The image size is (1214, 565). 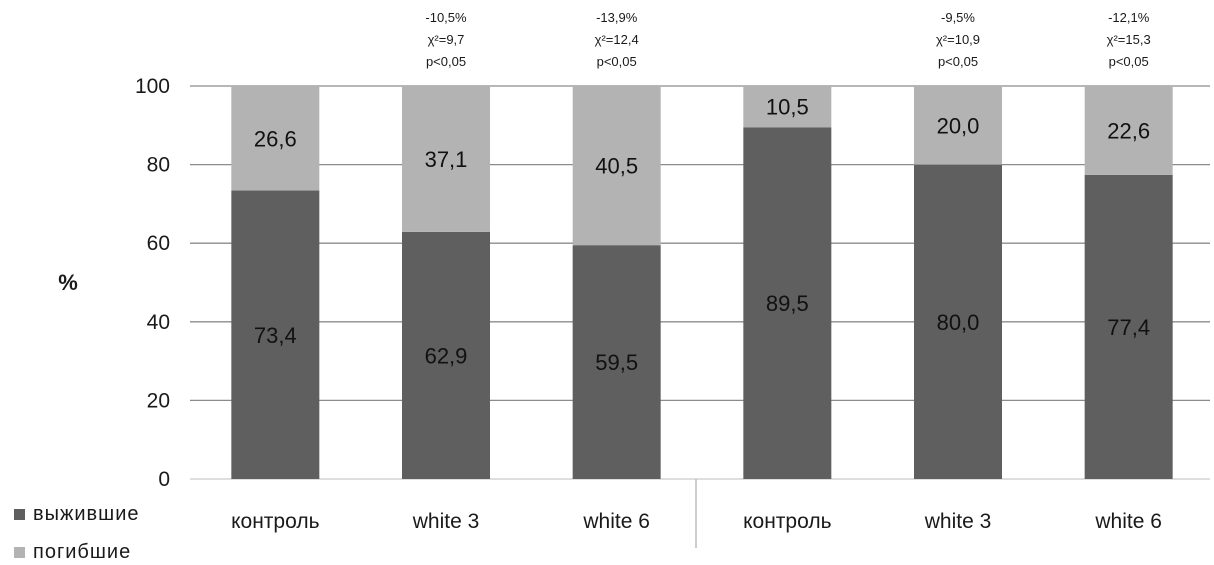 I want to click on data-label: 20,0, so click(x=958, y=125).